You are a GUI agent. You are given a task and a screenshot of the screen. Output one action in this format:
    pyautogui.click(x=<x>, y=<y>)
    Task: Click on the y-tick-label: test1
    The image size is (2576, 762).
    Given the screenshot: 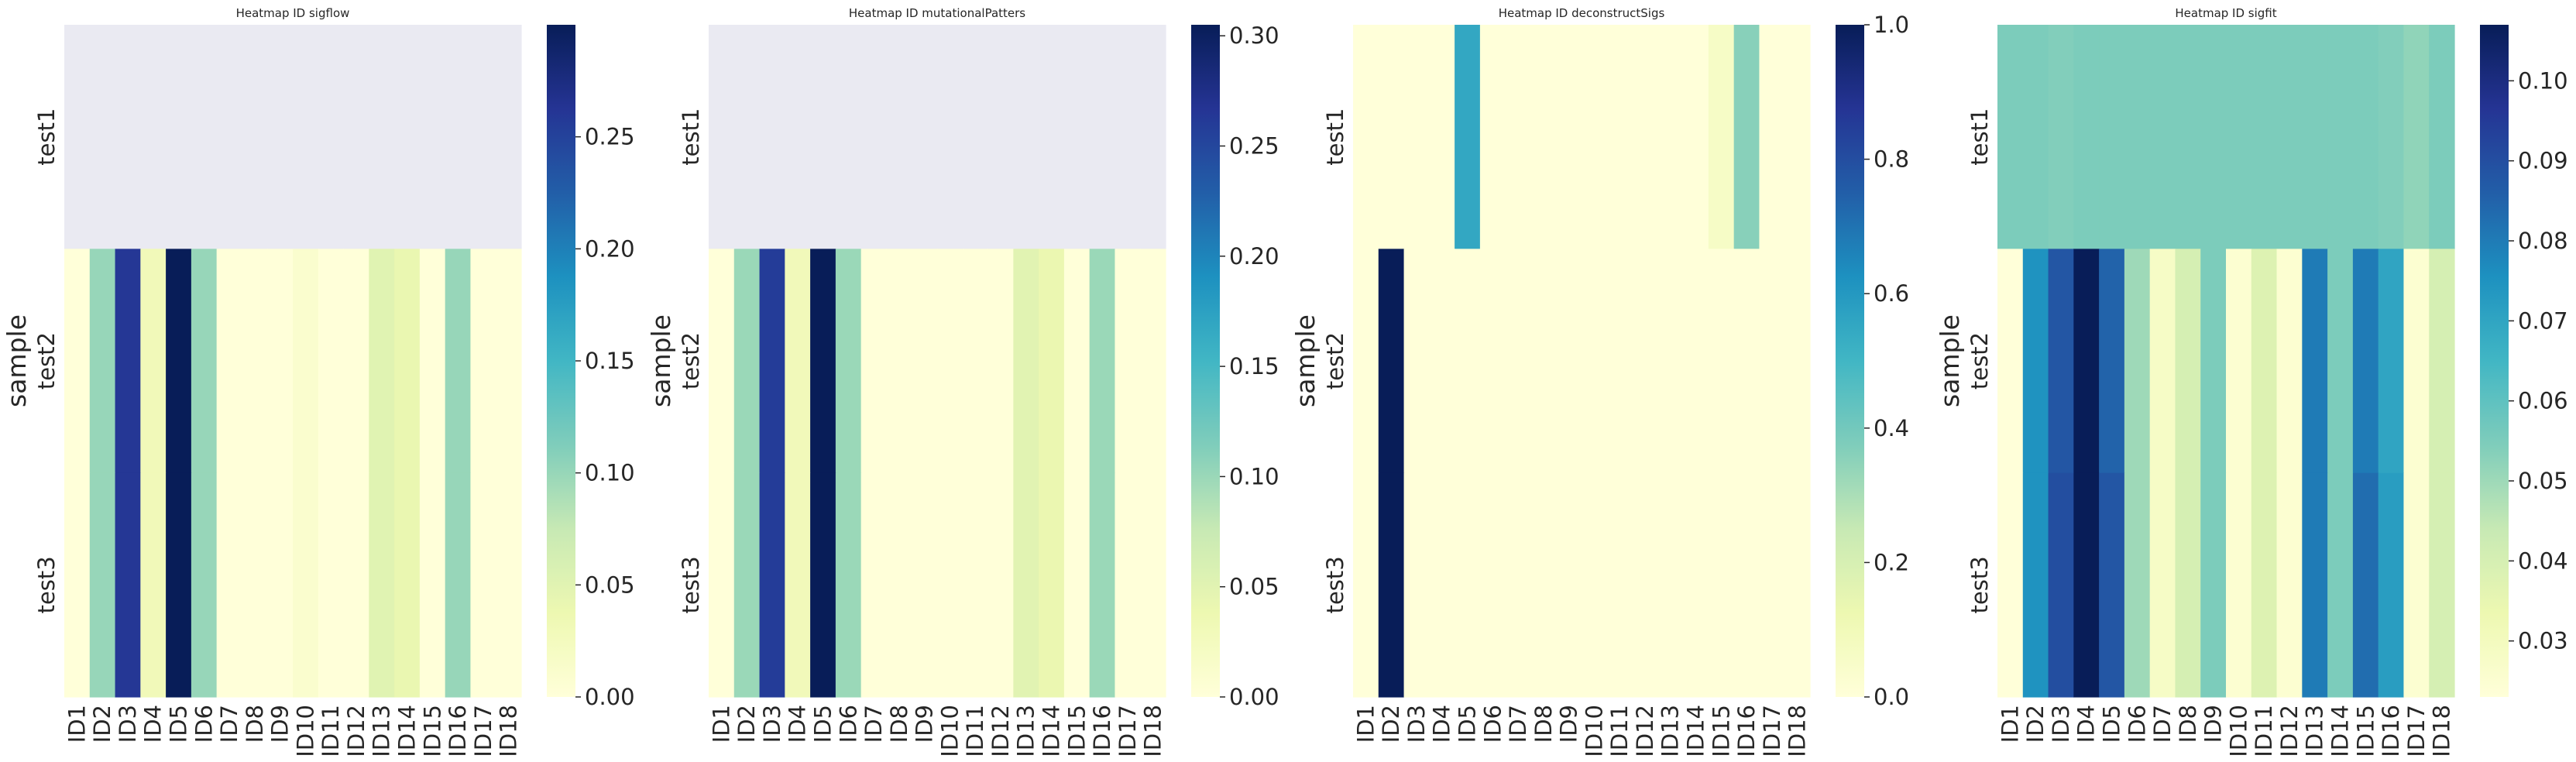 What is the action you would take?
    pyautogui.click(x=1335, y=137)
    